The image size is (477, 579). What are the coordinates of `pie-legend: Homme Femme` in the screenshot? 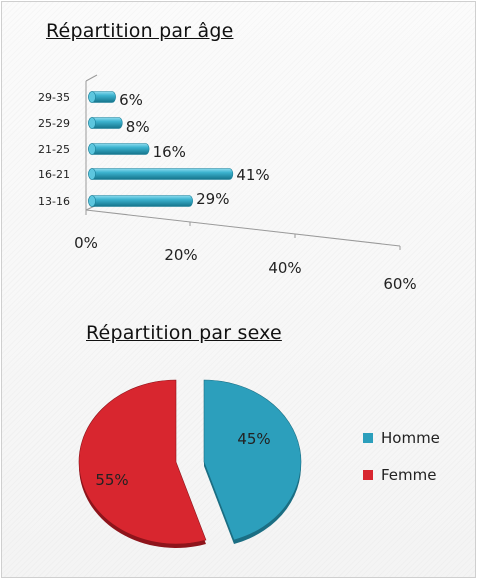 It's located at (401, 456).